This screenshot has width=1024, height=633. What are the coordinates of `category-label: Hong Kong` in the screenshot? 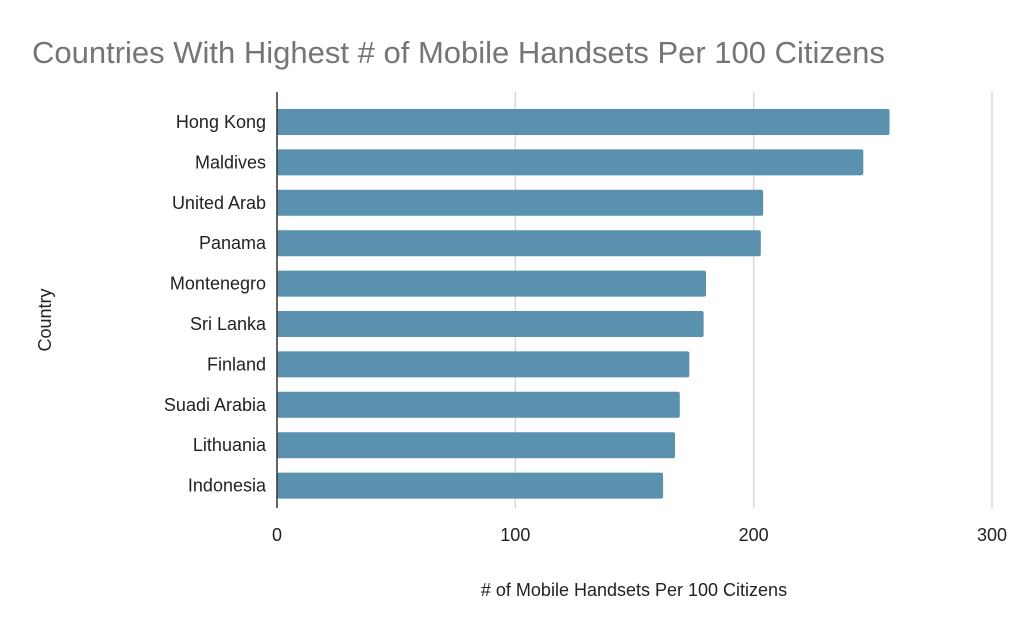 It's located at (221, 122).